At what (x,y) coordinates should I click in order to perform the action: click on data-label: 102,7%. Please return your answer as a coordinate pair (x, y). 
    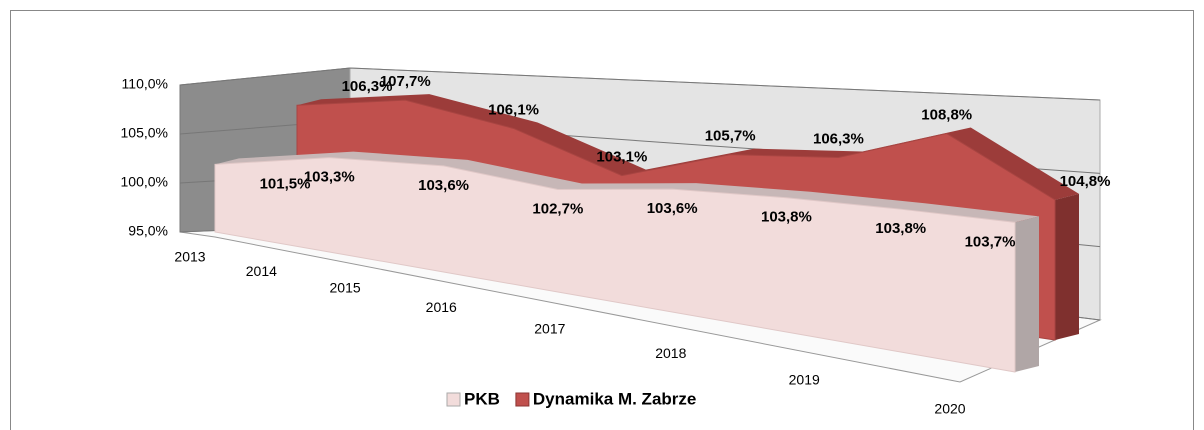
    Looking at the image, I should click on (557, 208).